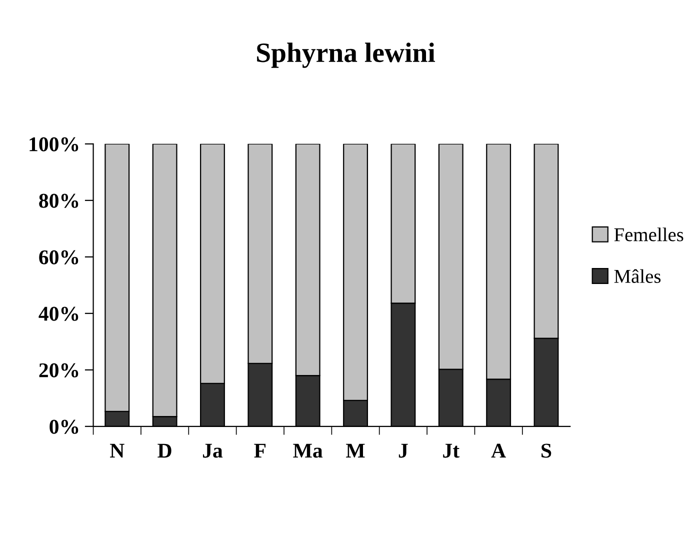 The height and width of the screenshot is (533, 691). What do you see at coordinates (355, 451) in the screenshot?
I see `x-tick-label: M` at bounding box center [355, 451].